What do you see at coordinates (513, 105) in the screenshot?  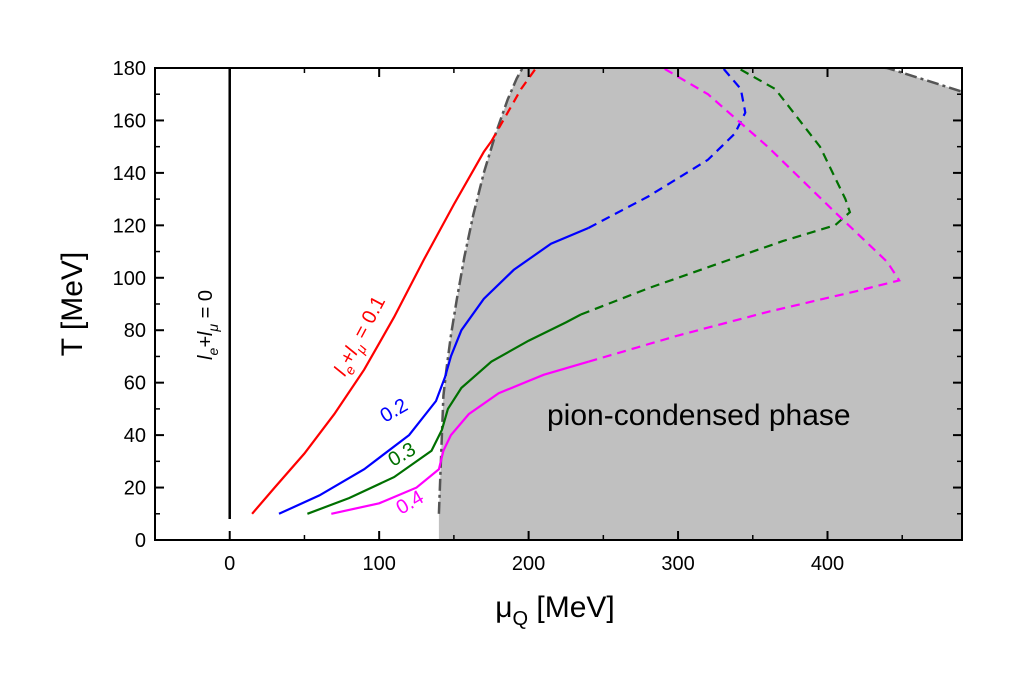 I see `series-0-dashed` at bounding box center [513, 105].